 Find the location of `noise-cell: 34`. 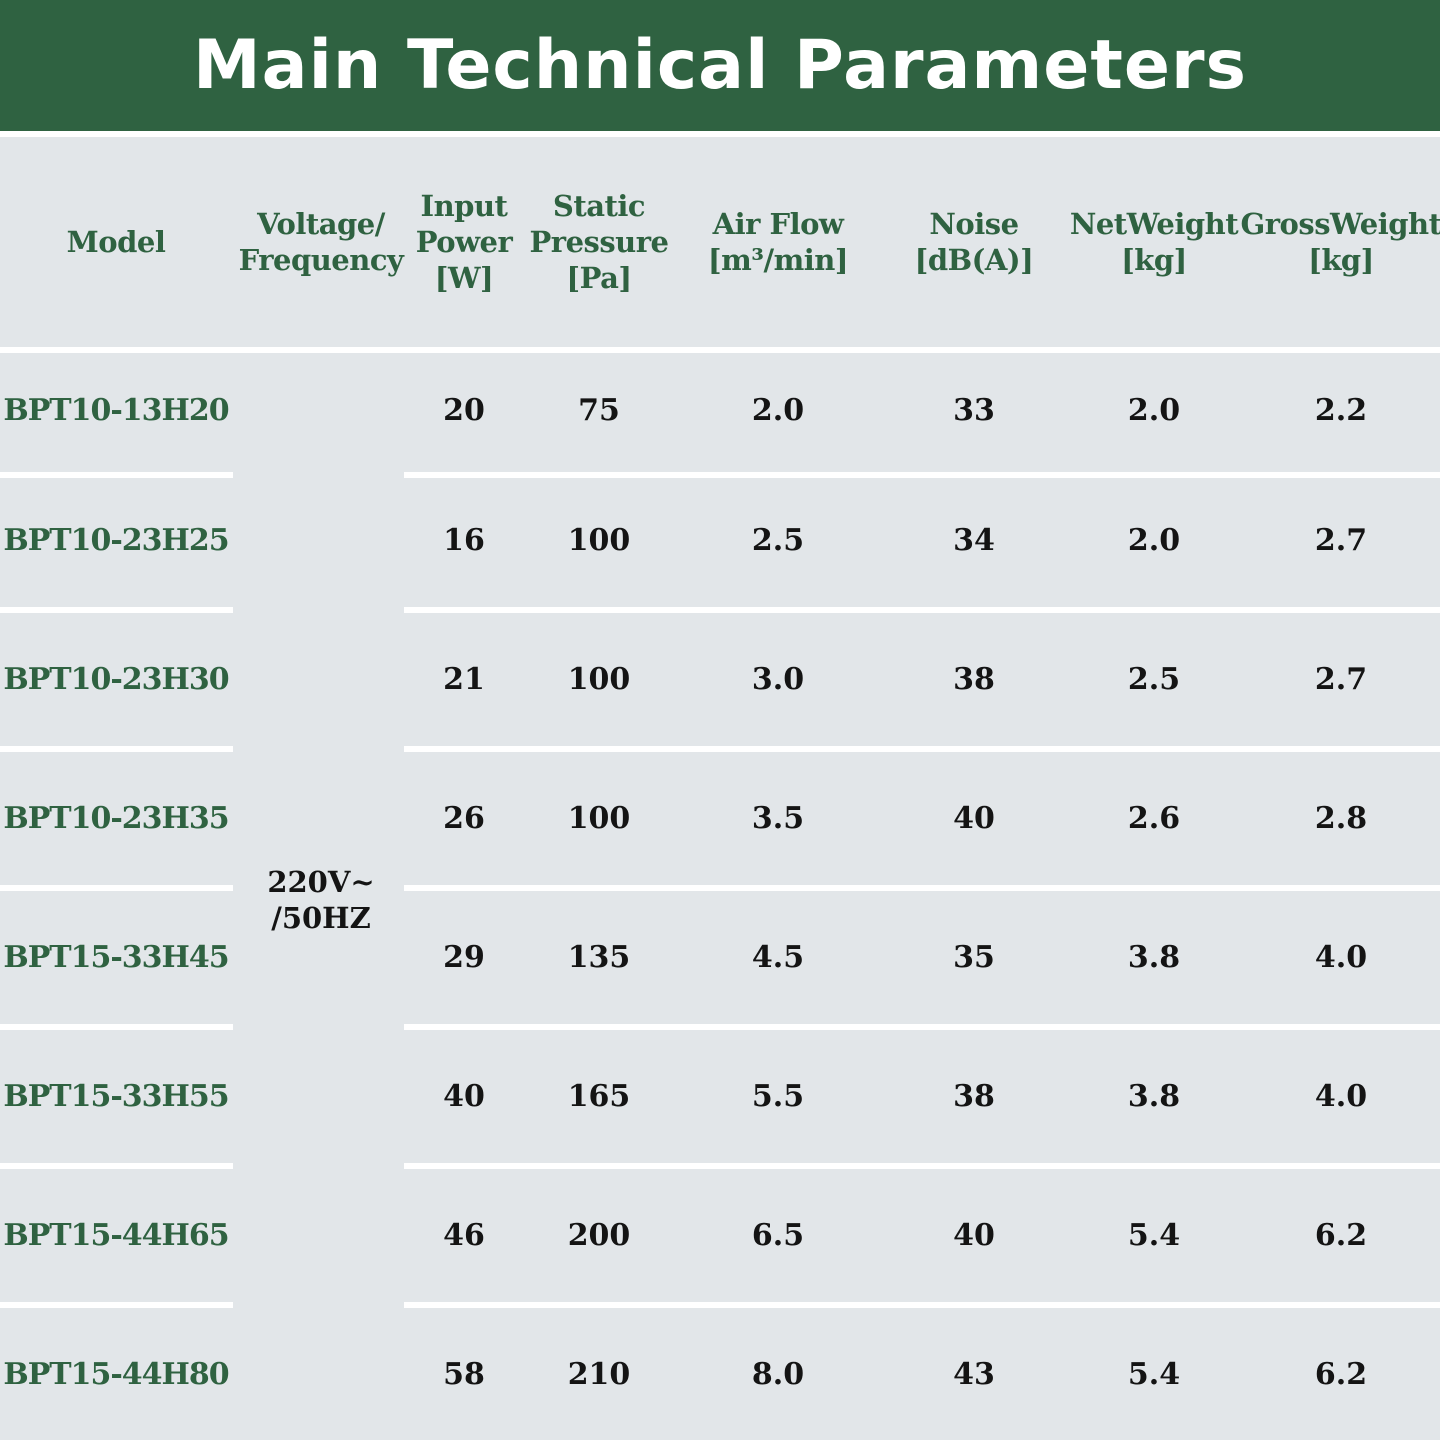

noise-cell: 34 is located at coordinates (974, 540).